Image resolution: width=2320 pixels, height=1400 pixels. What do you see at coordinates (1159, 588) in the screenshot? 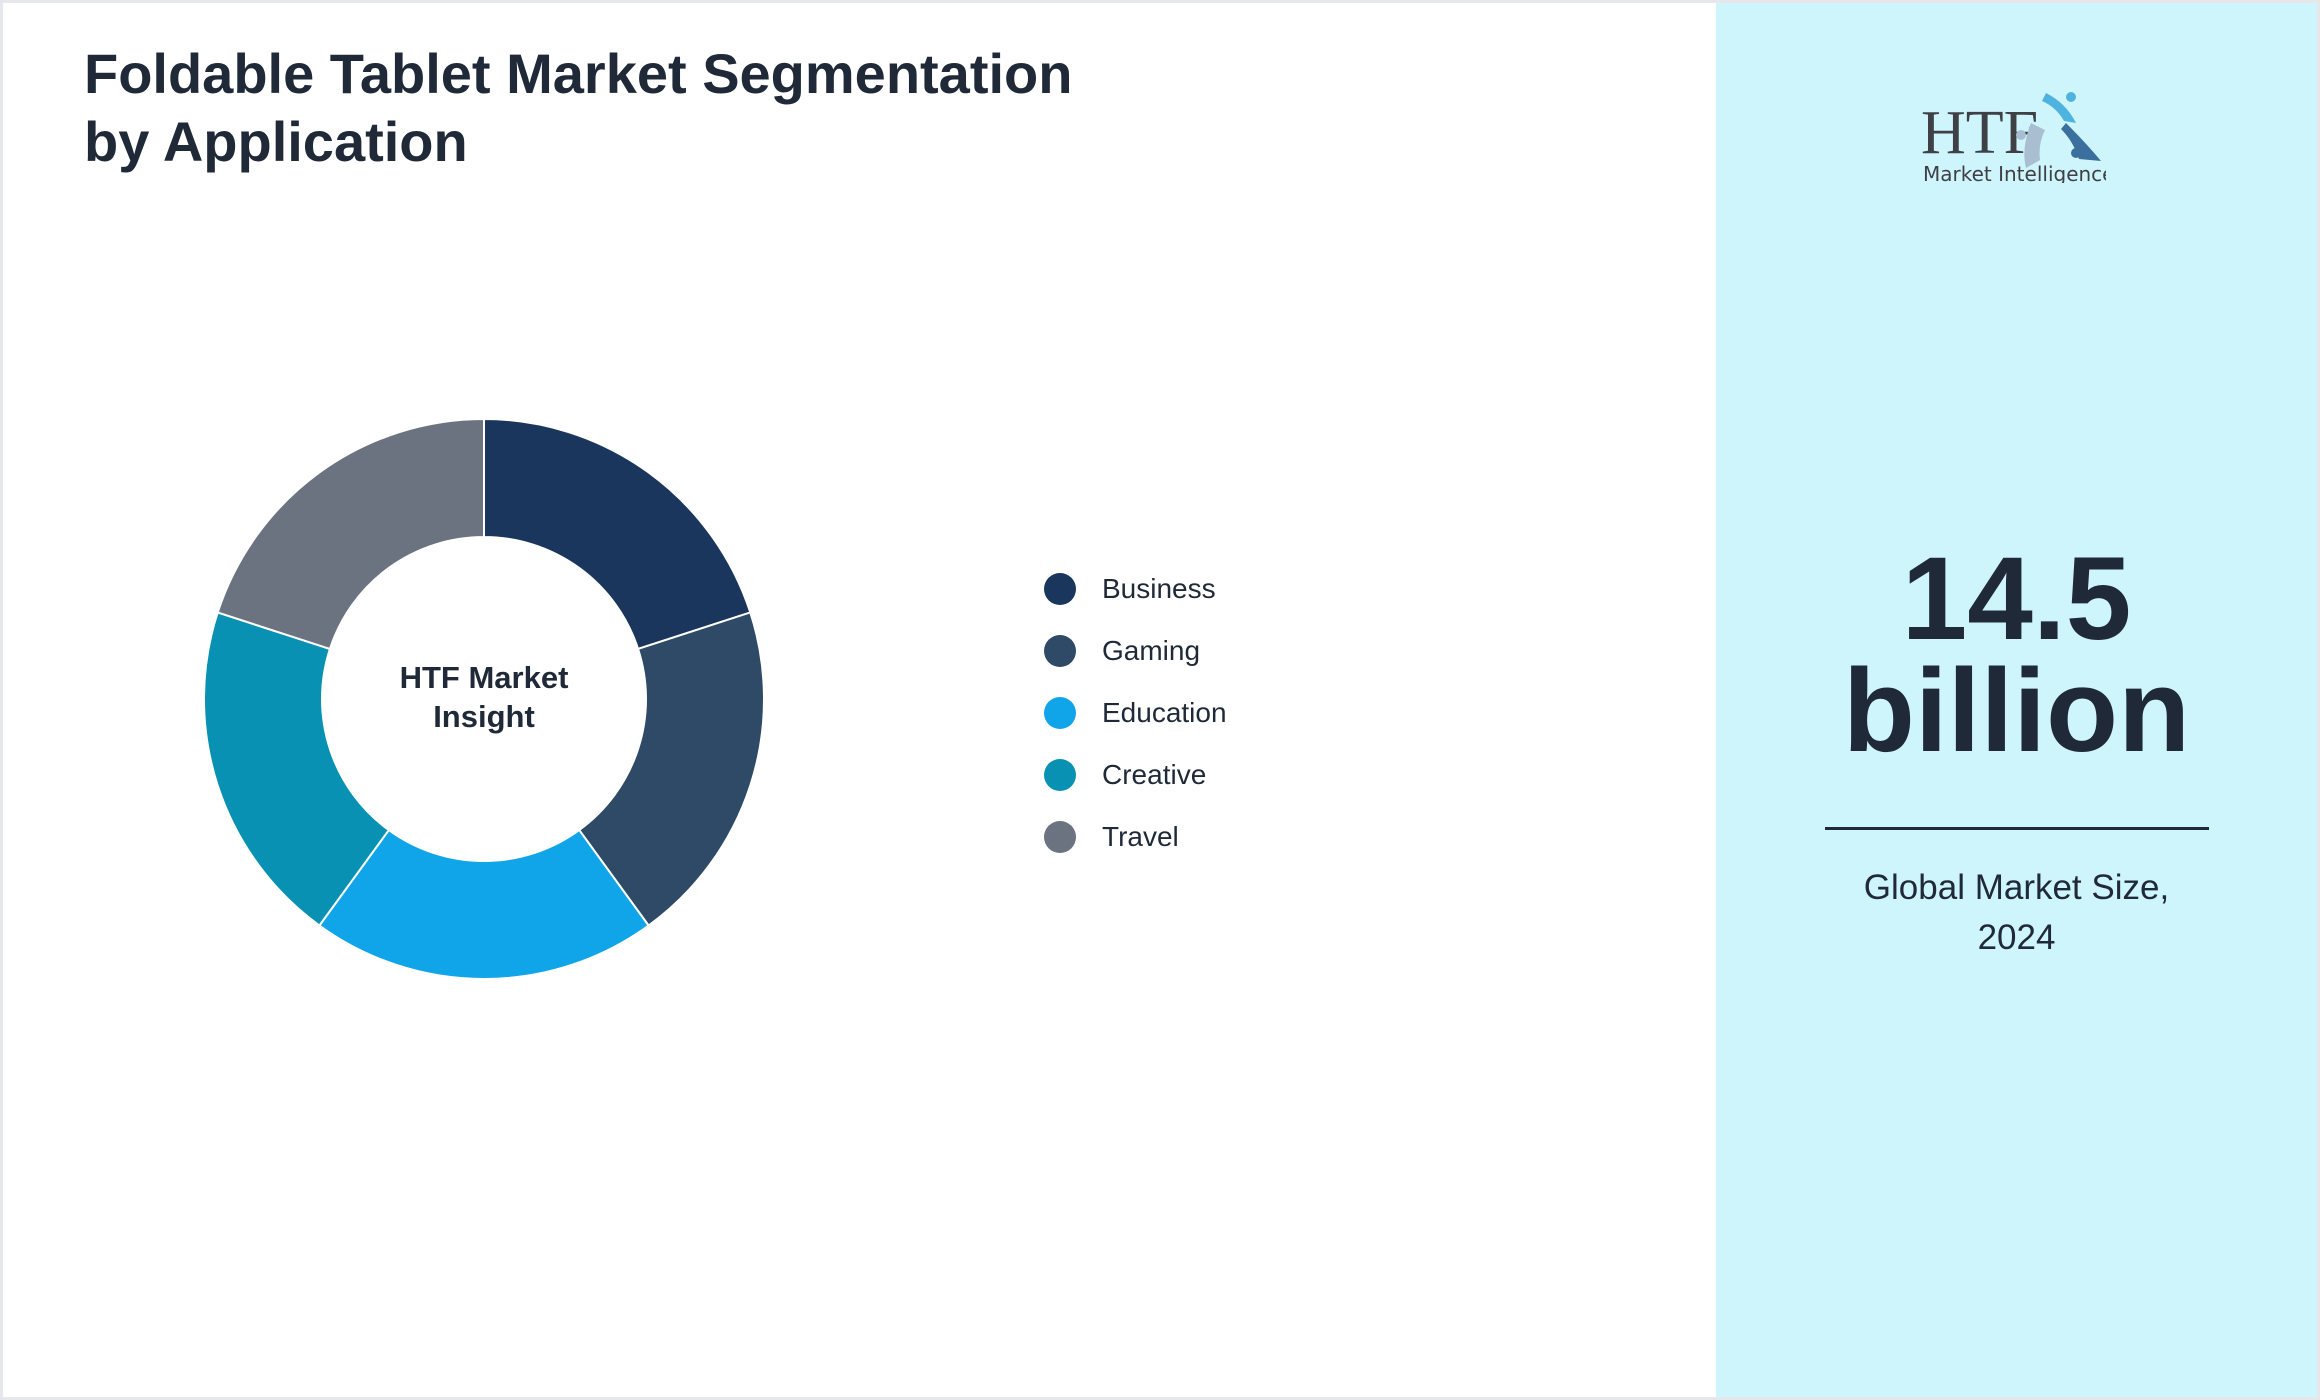
I see `legend-label: Business` at bounding box center [1159, 588].